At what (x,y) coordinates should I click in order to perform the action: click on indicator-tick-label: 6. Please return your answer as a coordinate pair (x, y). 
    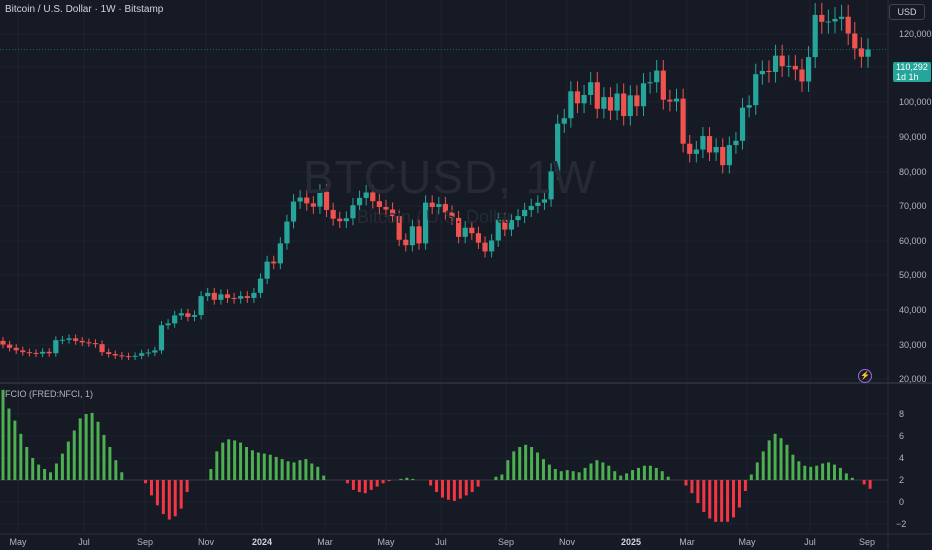
    Looking at the image, I should click on (901, 436).